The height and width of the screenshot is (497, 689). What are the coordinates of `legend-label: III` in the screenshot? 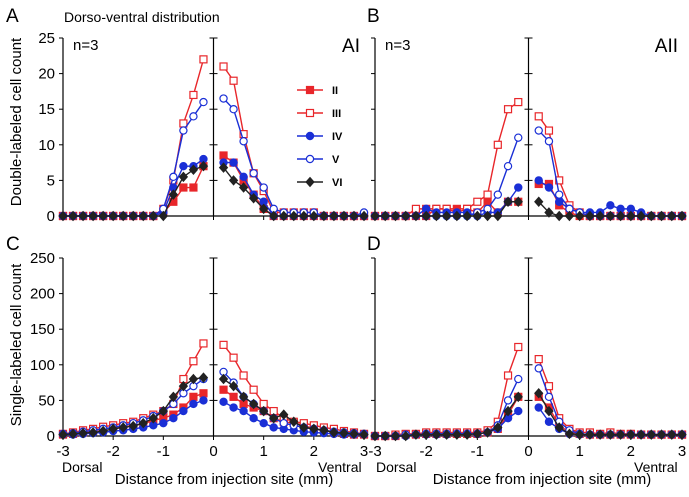 It's located at (336, 114).